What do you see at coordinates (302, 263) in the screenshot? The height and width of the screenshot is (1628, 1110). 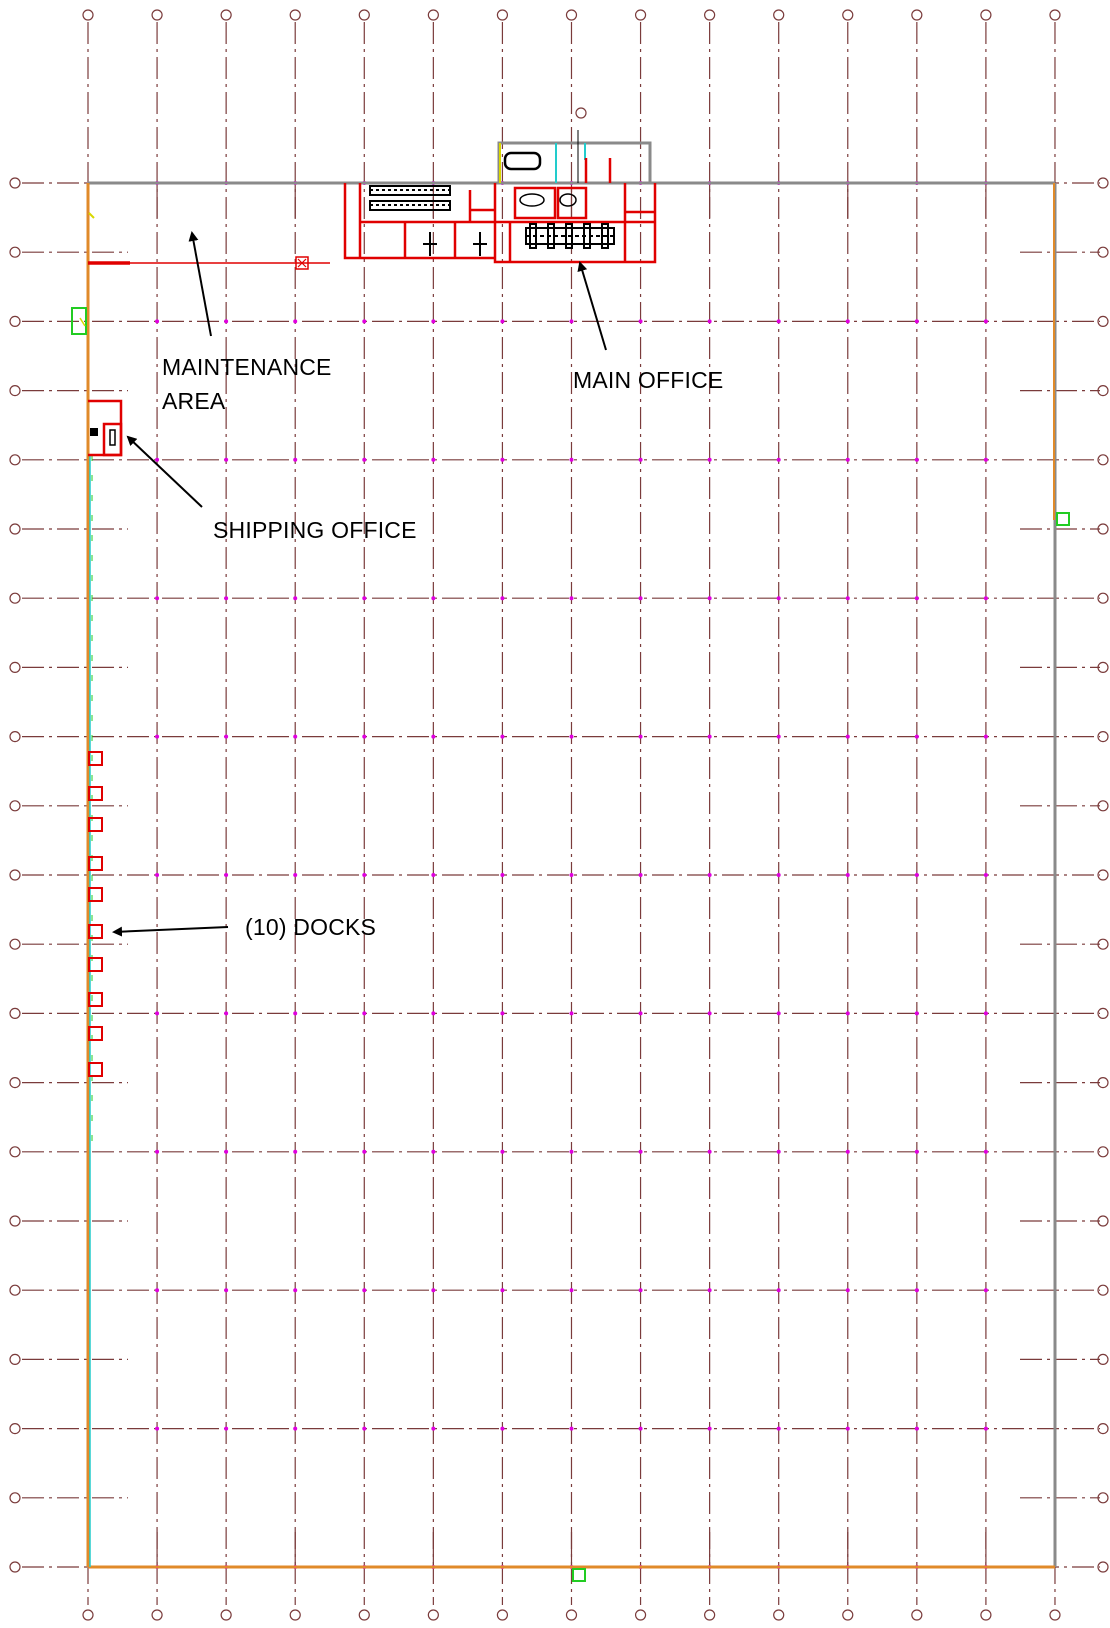 I see `maintenance-door` at bounding box center [302, 263].